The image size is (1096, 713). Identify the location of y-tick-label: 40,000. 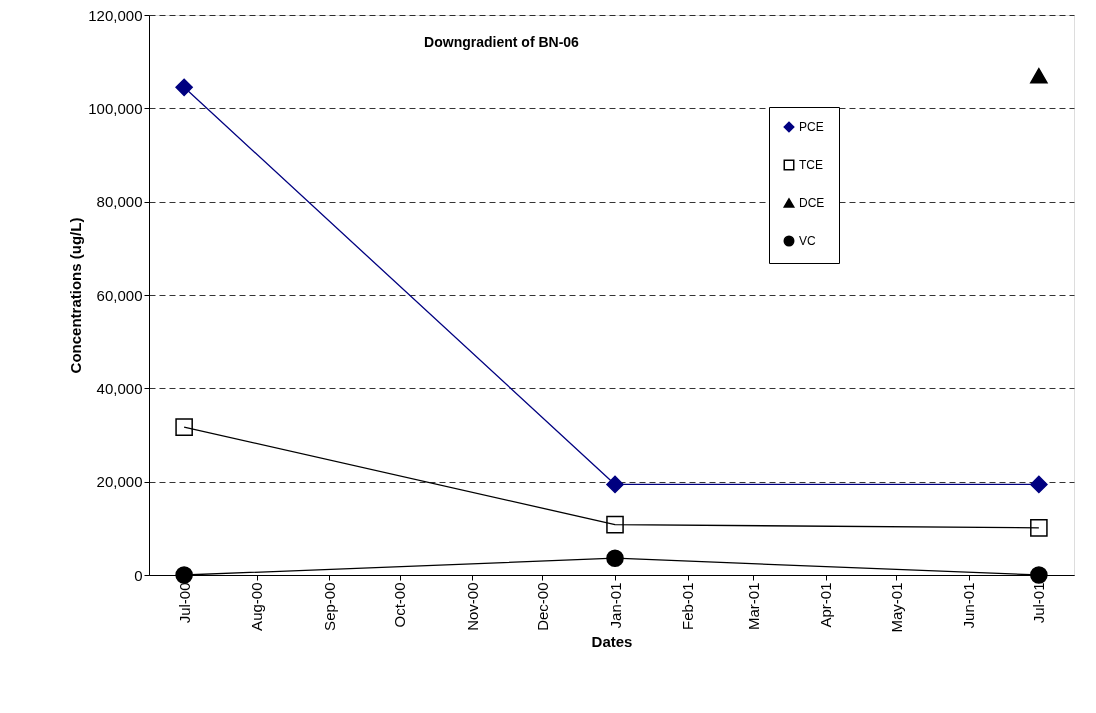
(119, 388).